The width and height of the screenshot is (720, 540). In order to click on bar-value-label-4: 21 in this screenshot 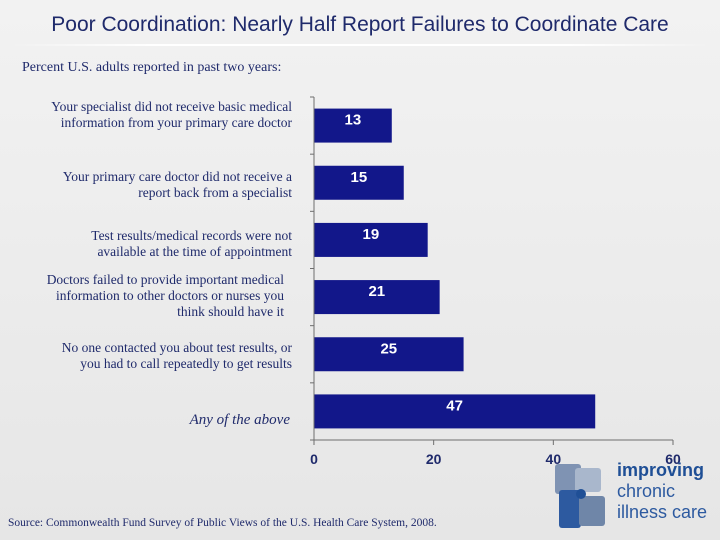, I will do `click(376, 291)`.